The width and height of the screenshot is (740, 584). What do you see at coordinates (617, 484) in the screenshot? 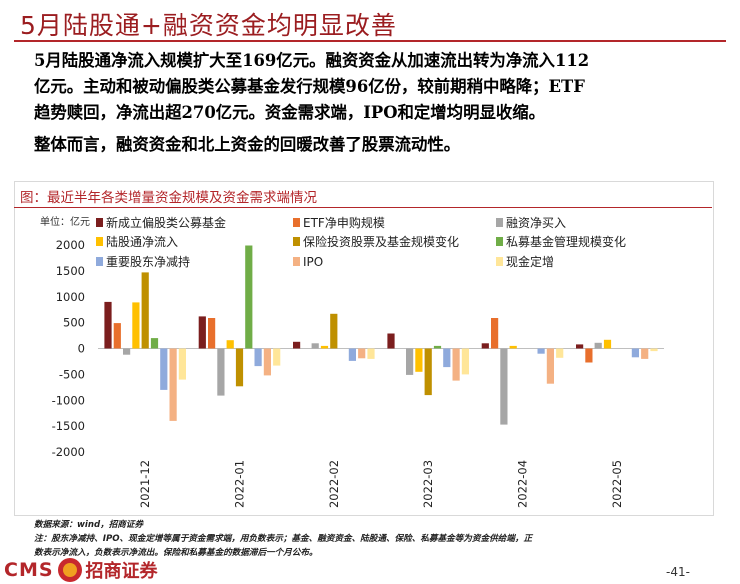
I see `x-tick-label: 2022-05` at bounding box center [617, 484].